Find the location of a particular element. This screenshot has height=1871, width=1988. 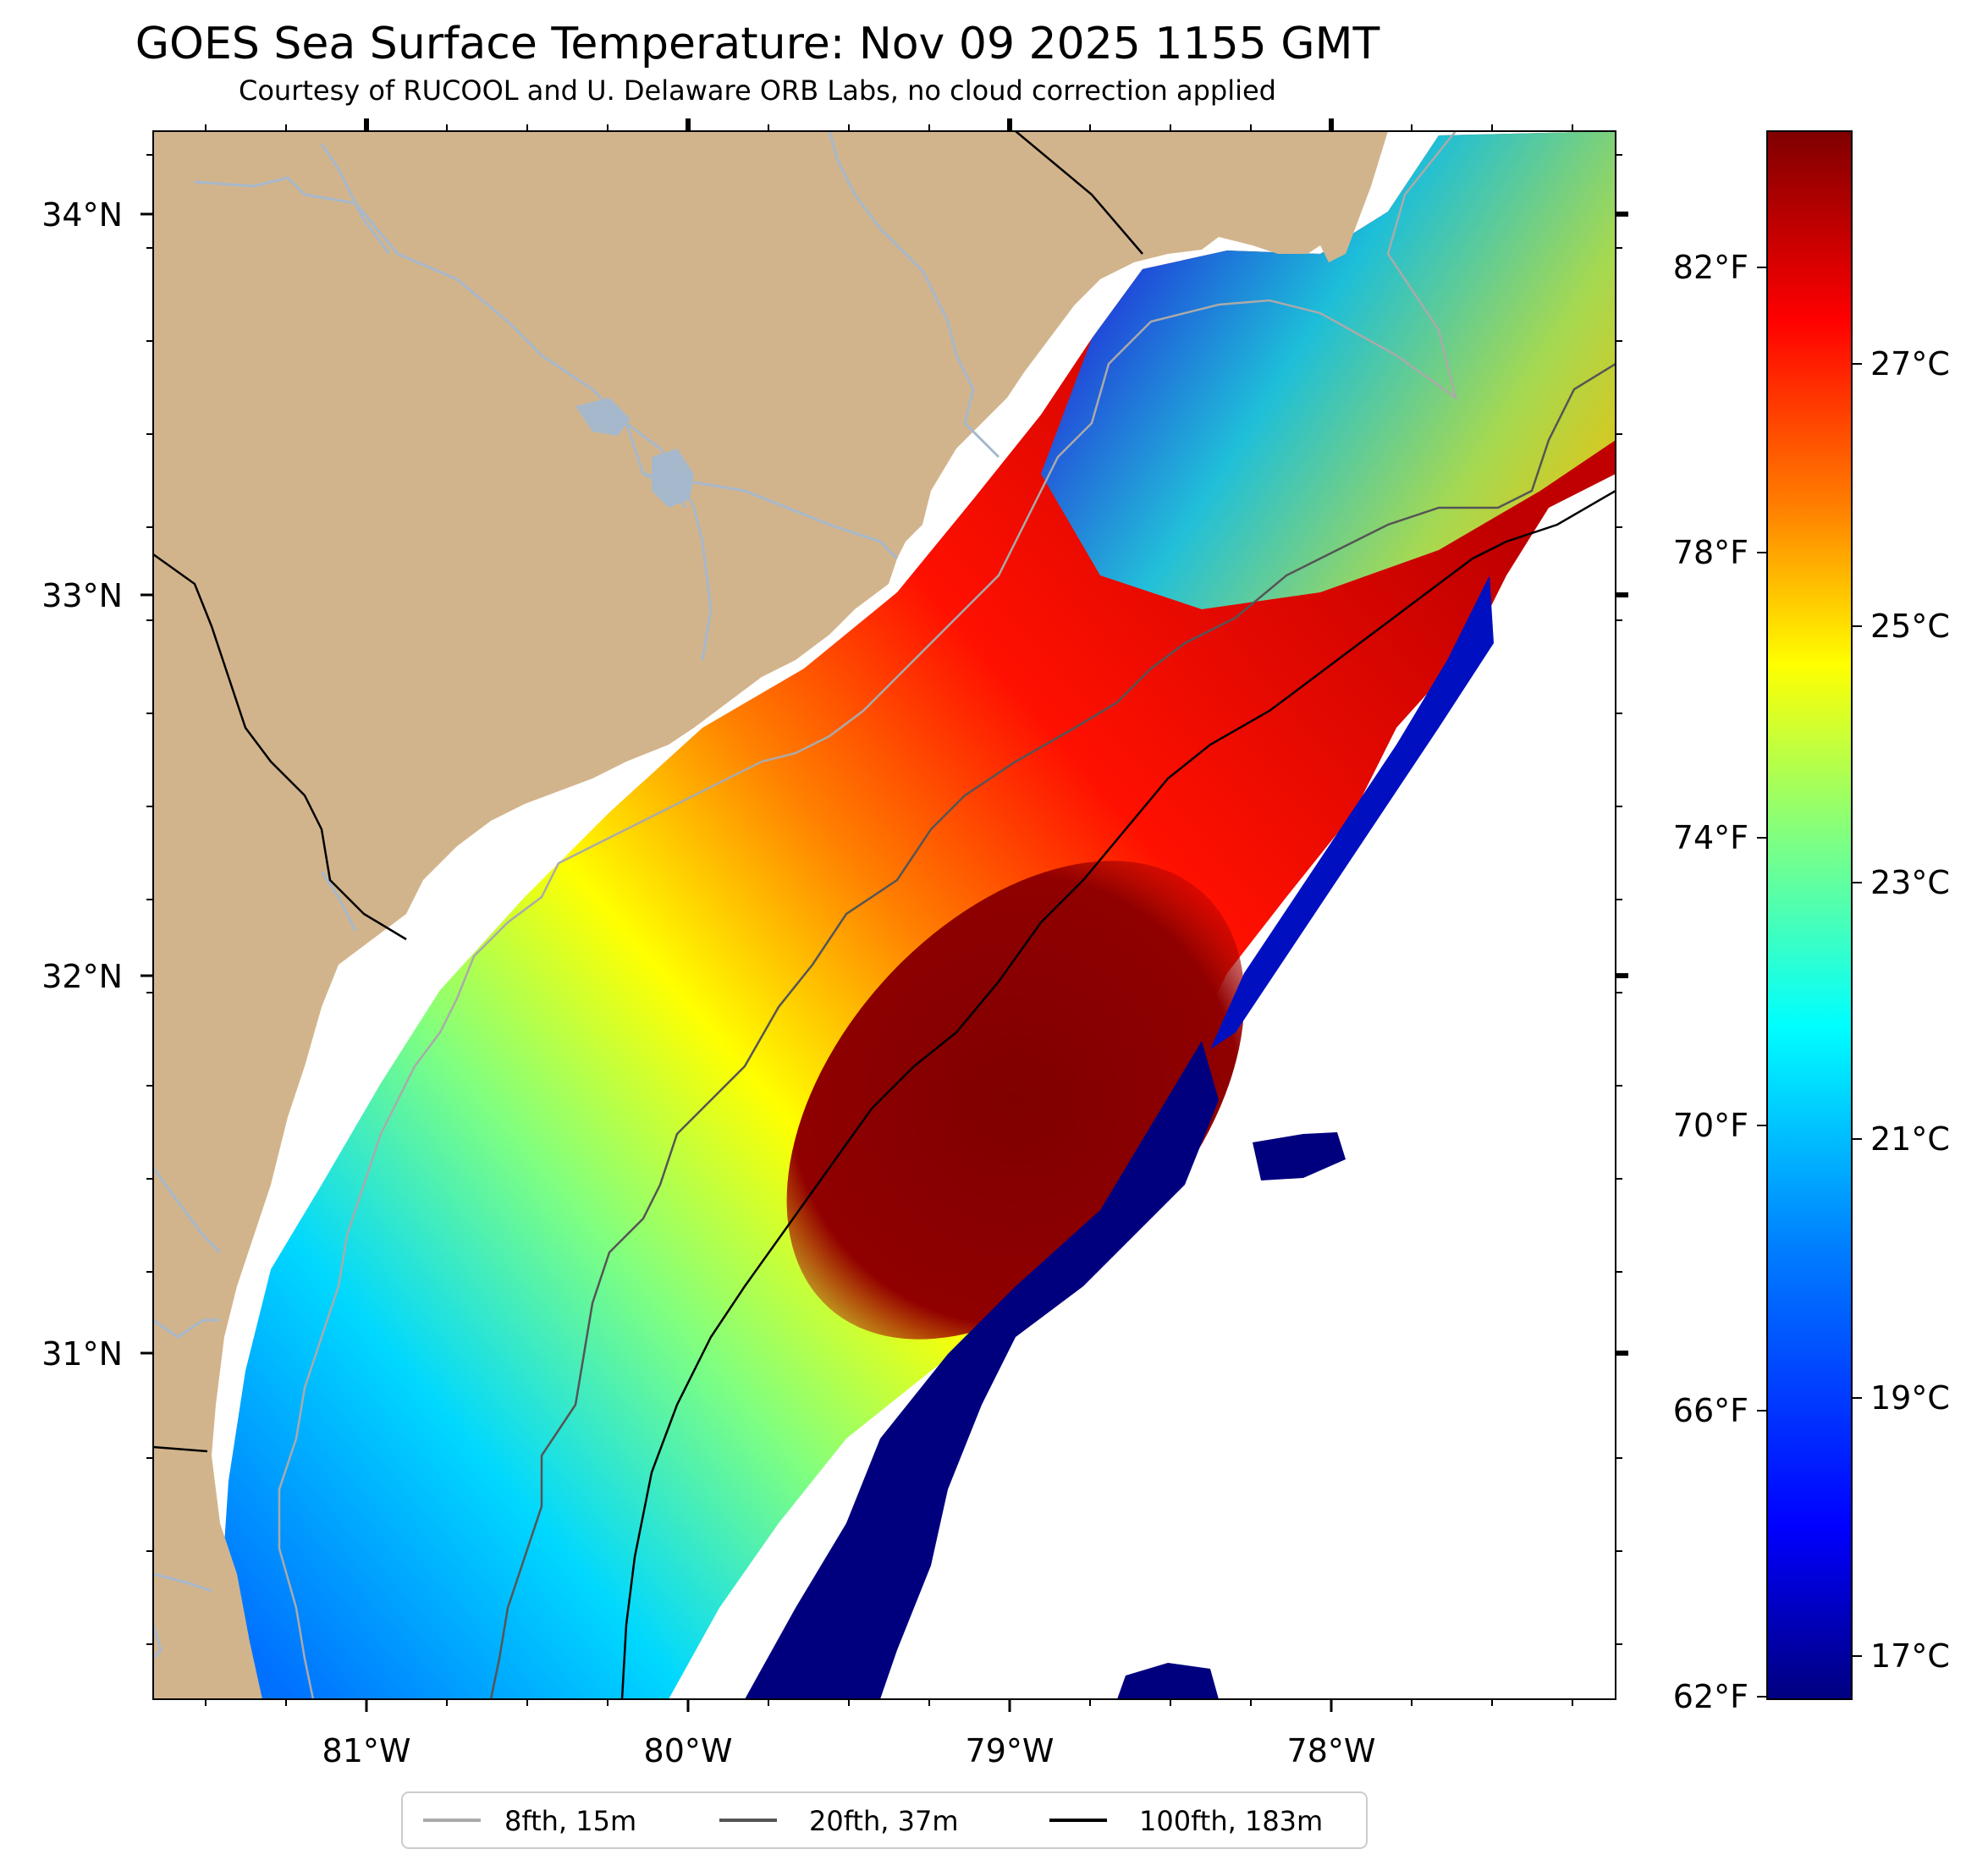

lat-label-34: 34°N is located at coordinates (82, 215).